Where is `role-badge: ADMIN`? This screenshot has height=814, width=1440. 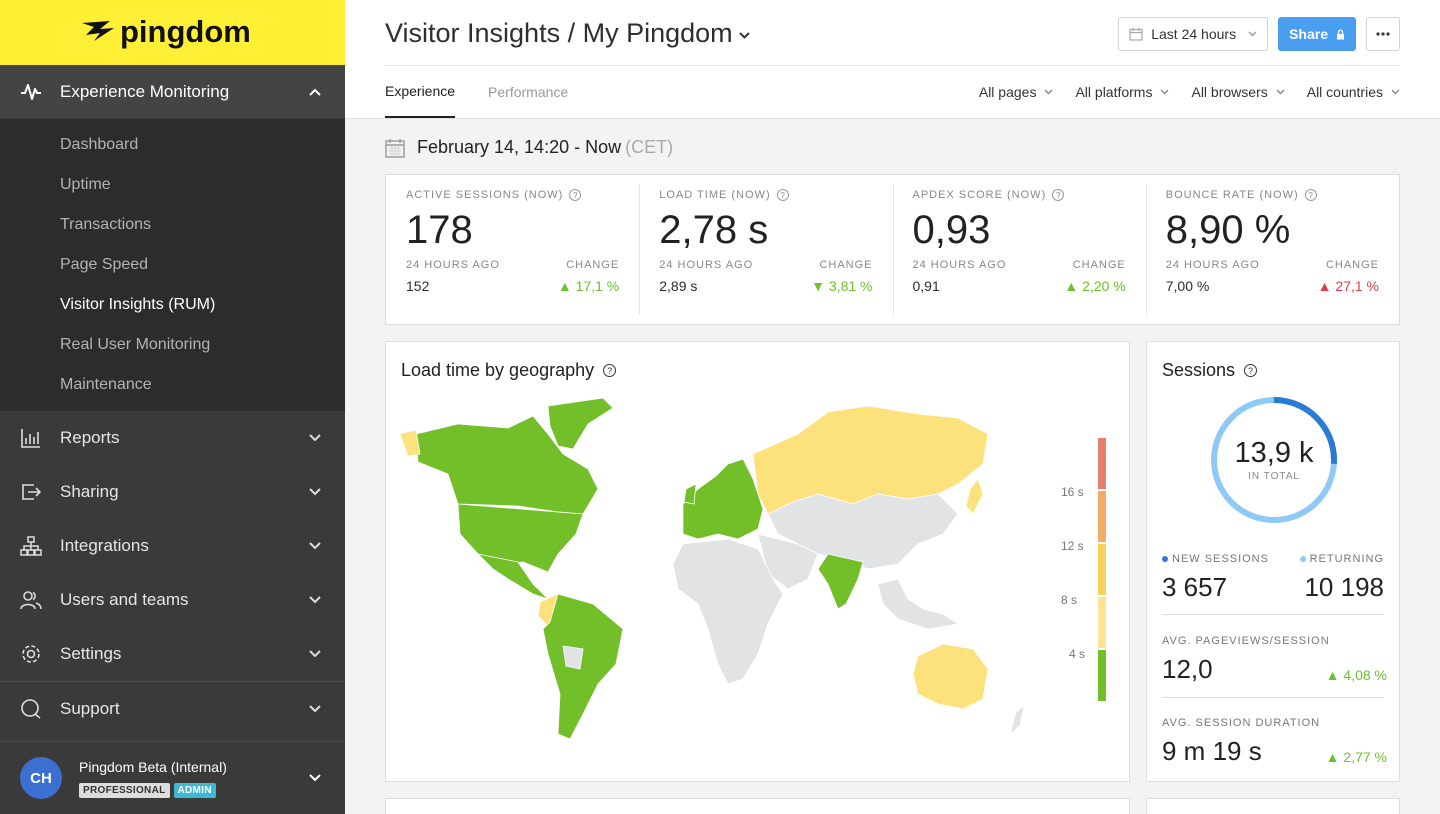 role-badge: ADMIN is located at coordinates (194, 790).